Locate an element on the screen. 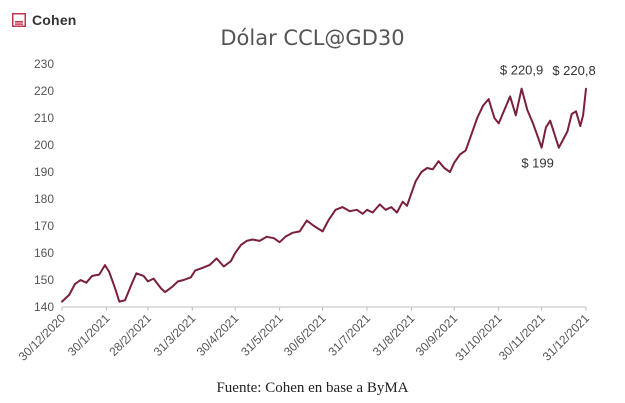 Image resolution: width=625 pixels, height=403 pixels. x-tick-label: 31/8/2021 is located at coordinates (394, 335).